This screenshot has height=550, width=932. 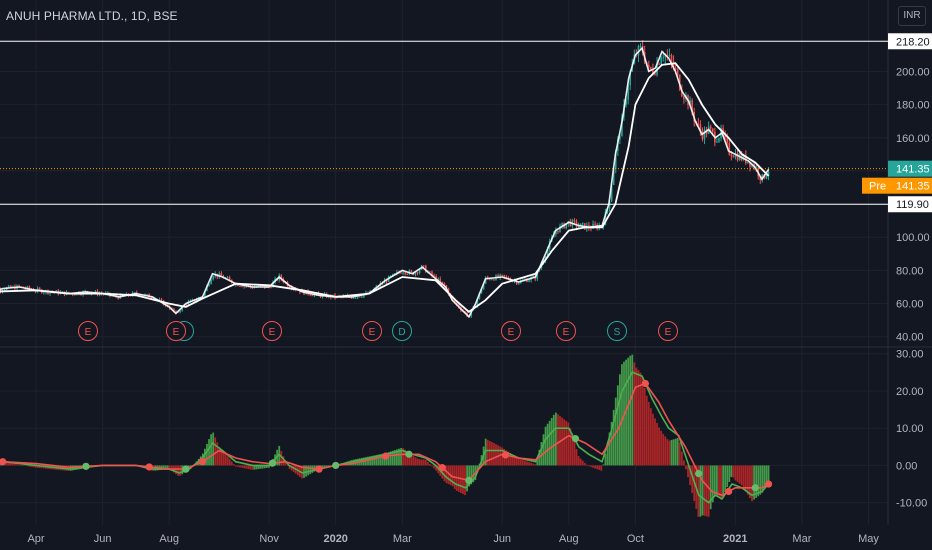 I want to click on event-marker-label: D, so click(x=401, y=332).